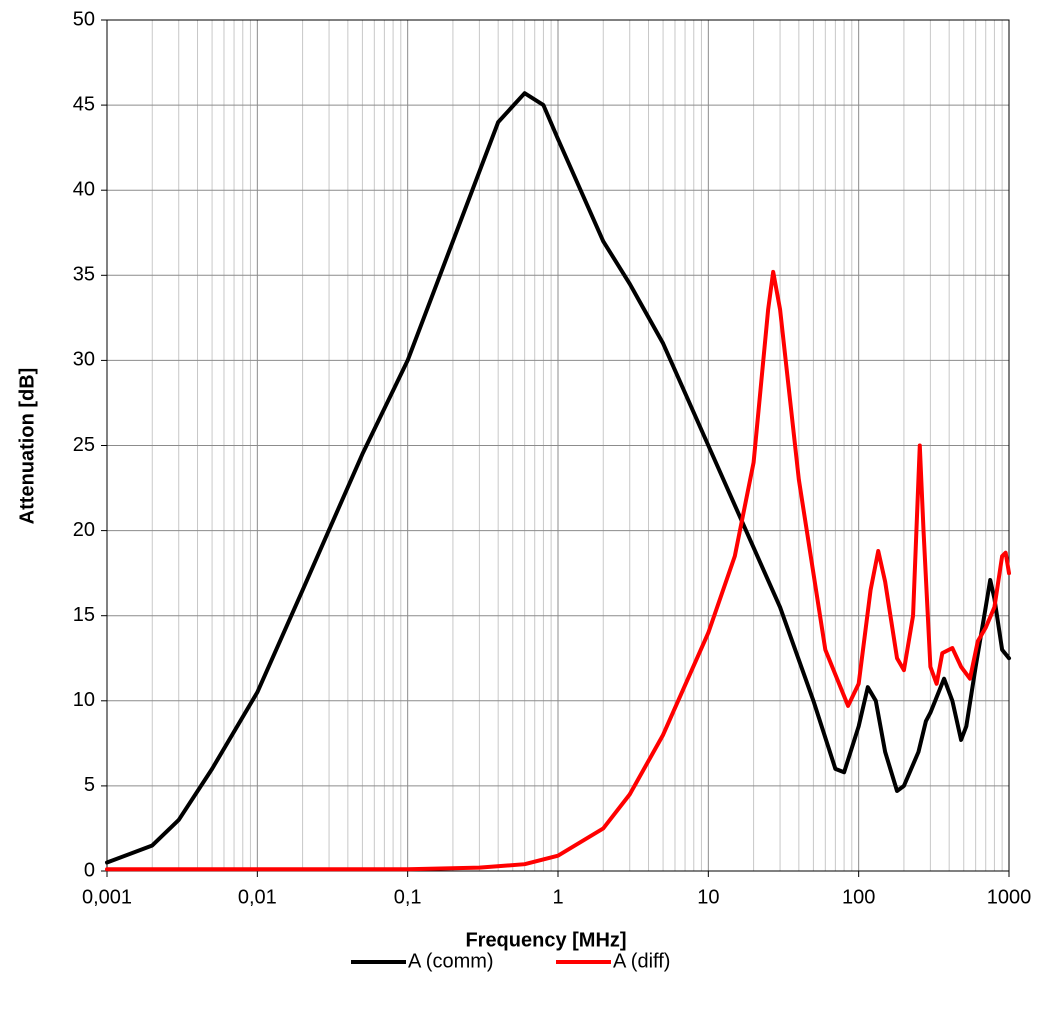 The image size is (1043, 1009). What do you see at coordinates (641, 961) in the screenshot?
I see `legend-label: A (diff)` at bounding box center [641, 961].